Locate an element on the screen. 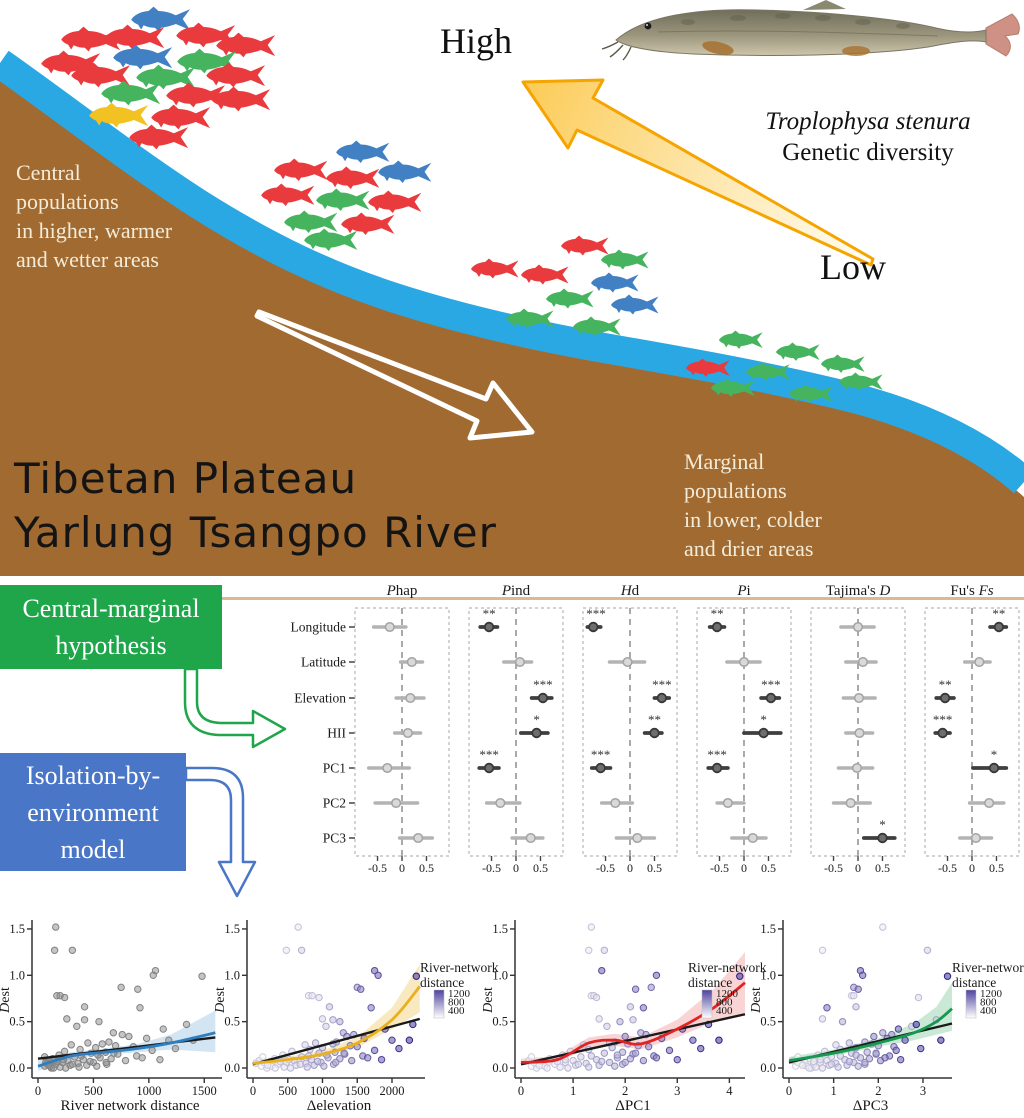  svg-text: Pi is located at coordinates (743, 591).